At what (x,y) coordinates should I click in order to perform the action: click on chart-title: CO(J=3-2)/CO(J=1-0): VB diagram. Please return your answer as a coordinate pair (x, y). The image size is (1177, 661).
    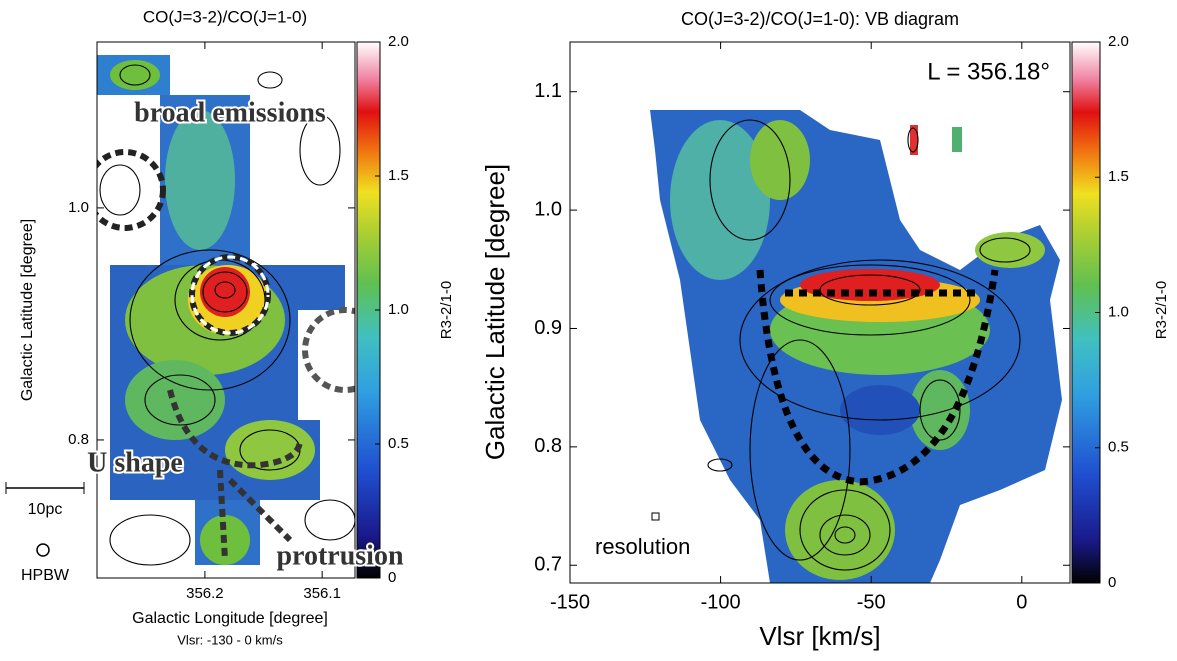
    Looking at the image, I should click on (820, 19).